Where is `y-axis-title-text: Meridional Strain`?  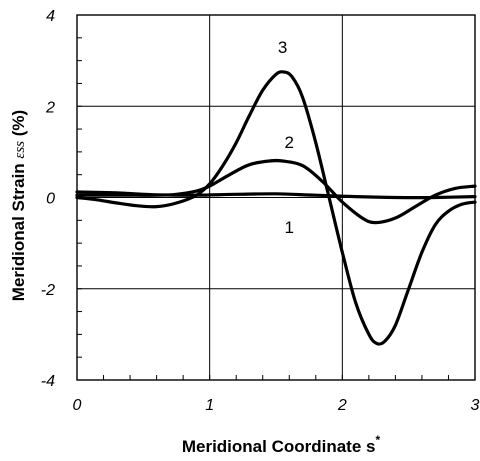
y-axis-title-text: Meridional Strain is located at coordinates (18, 232).